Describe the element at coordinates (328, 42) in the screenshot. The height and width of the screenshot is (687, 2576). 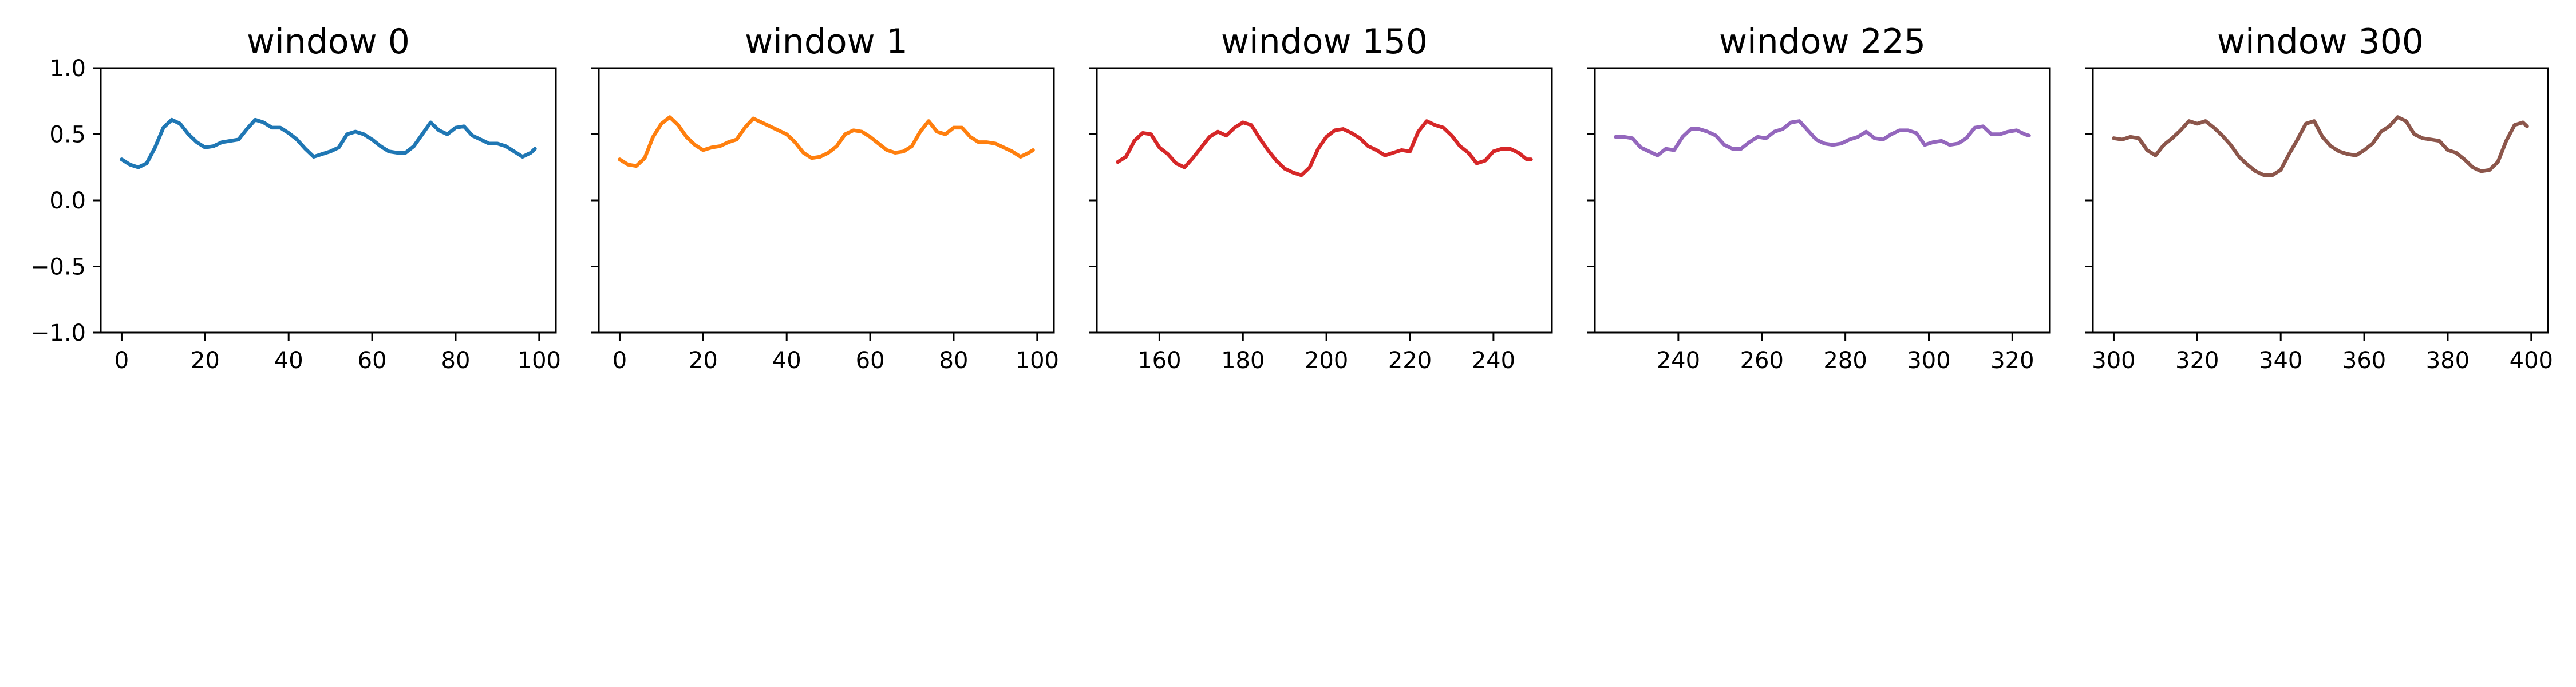
I see `subplot-title: window 0` at that location.